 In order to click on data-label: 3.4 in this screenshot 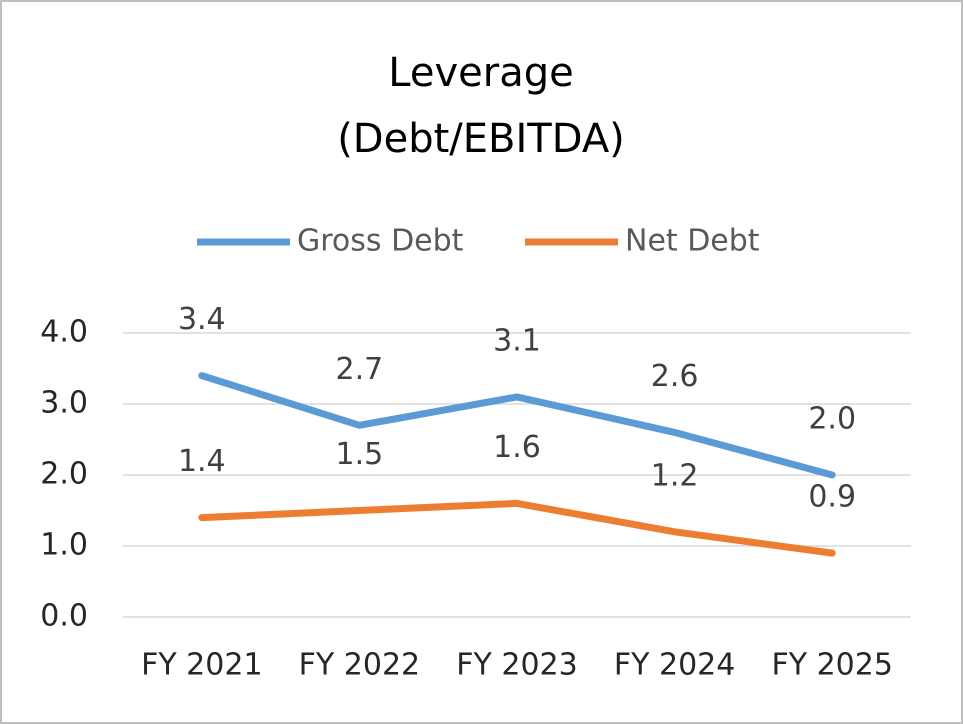, I will do `click(202, 319)`.